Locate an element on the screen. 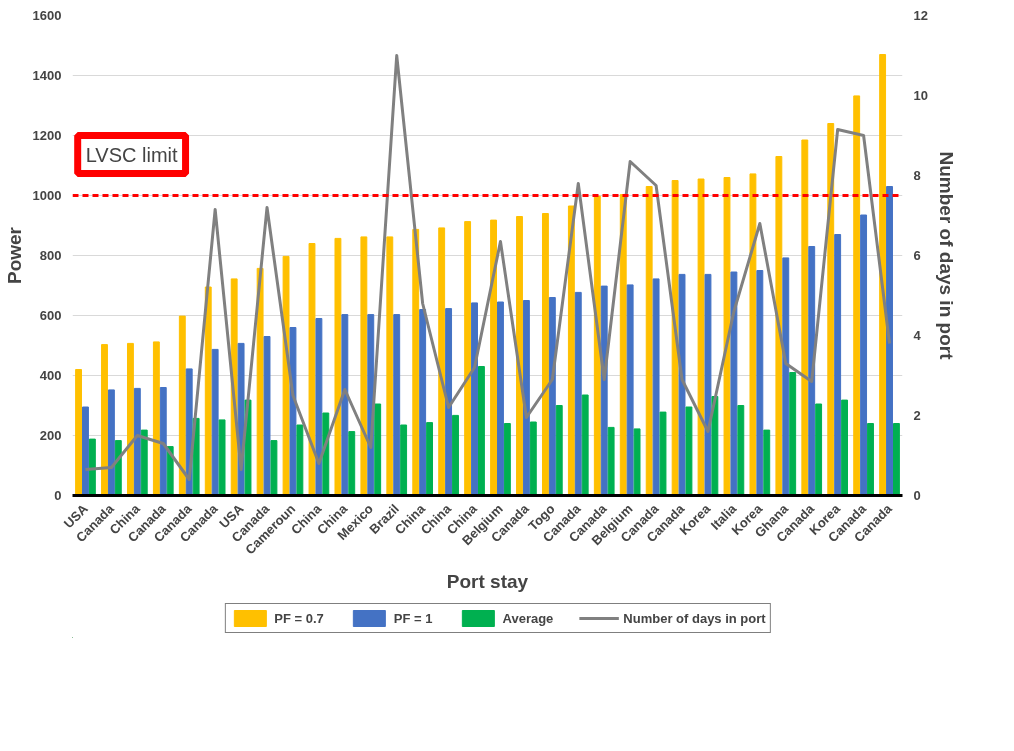 Image resolution: width=1014 pixels, height=751 pixels. y2-tick-label: 8 is located at coordinates (917, 175).